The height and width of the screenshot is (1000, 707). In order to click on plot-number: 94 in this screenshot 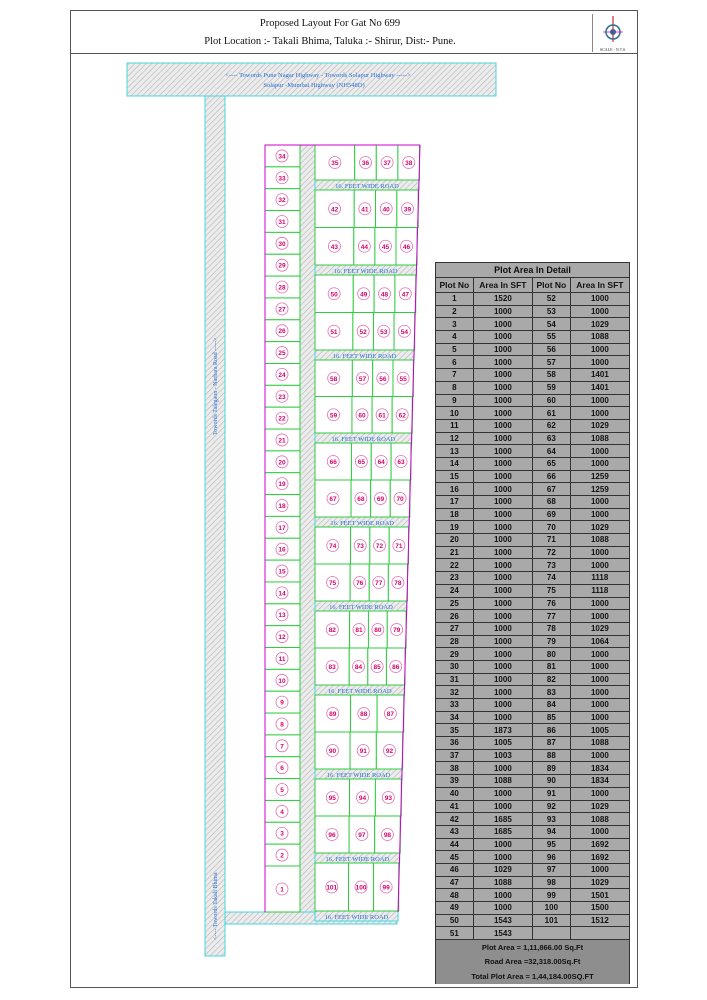, I will do `click(363, 798)`.